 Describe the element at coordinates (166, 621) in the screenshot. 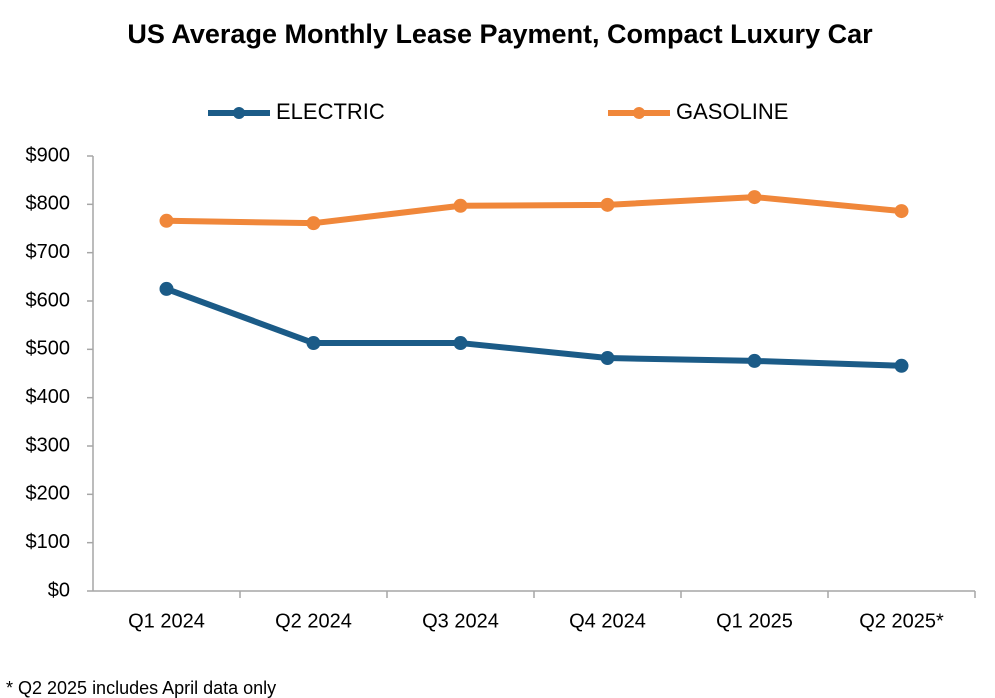

I see `x-tick-label: Q1 2024` at that location.